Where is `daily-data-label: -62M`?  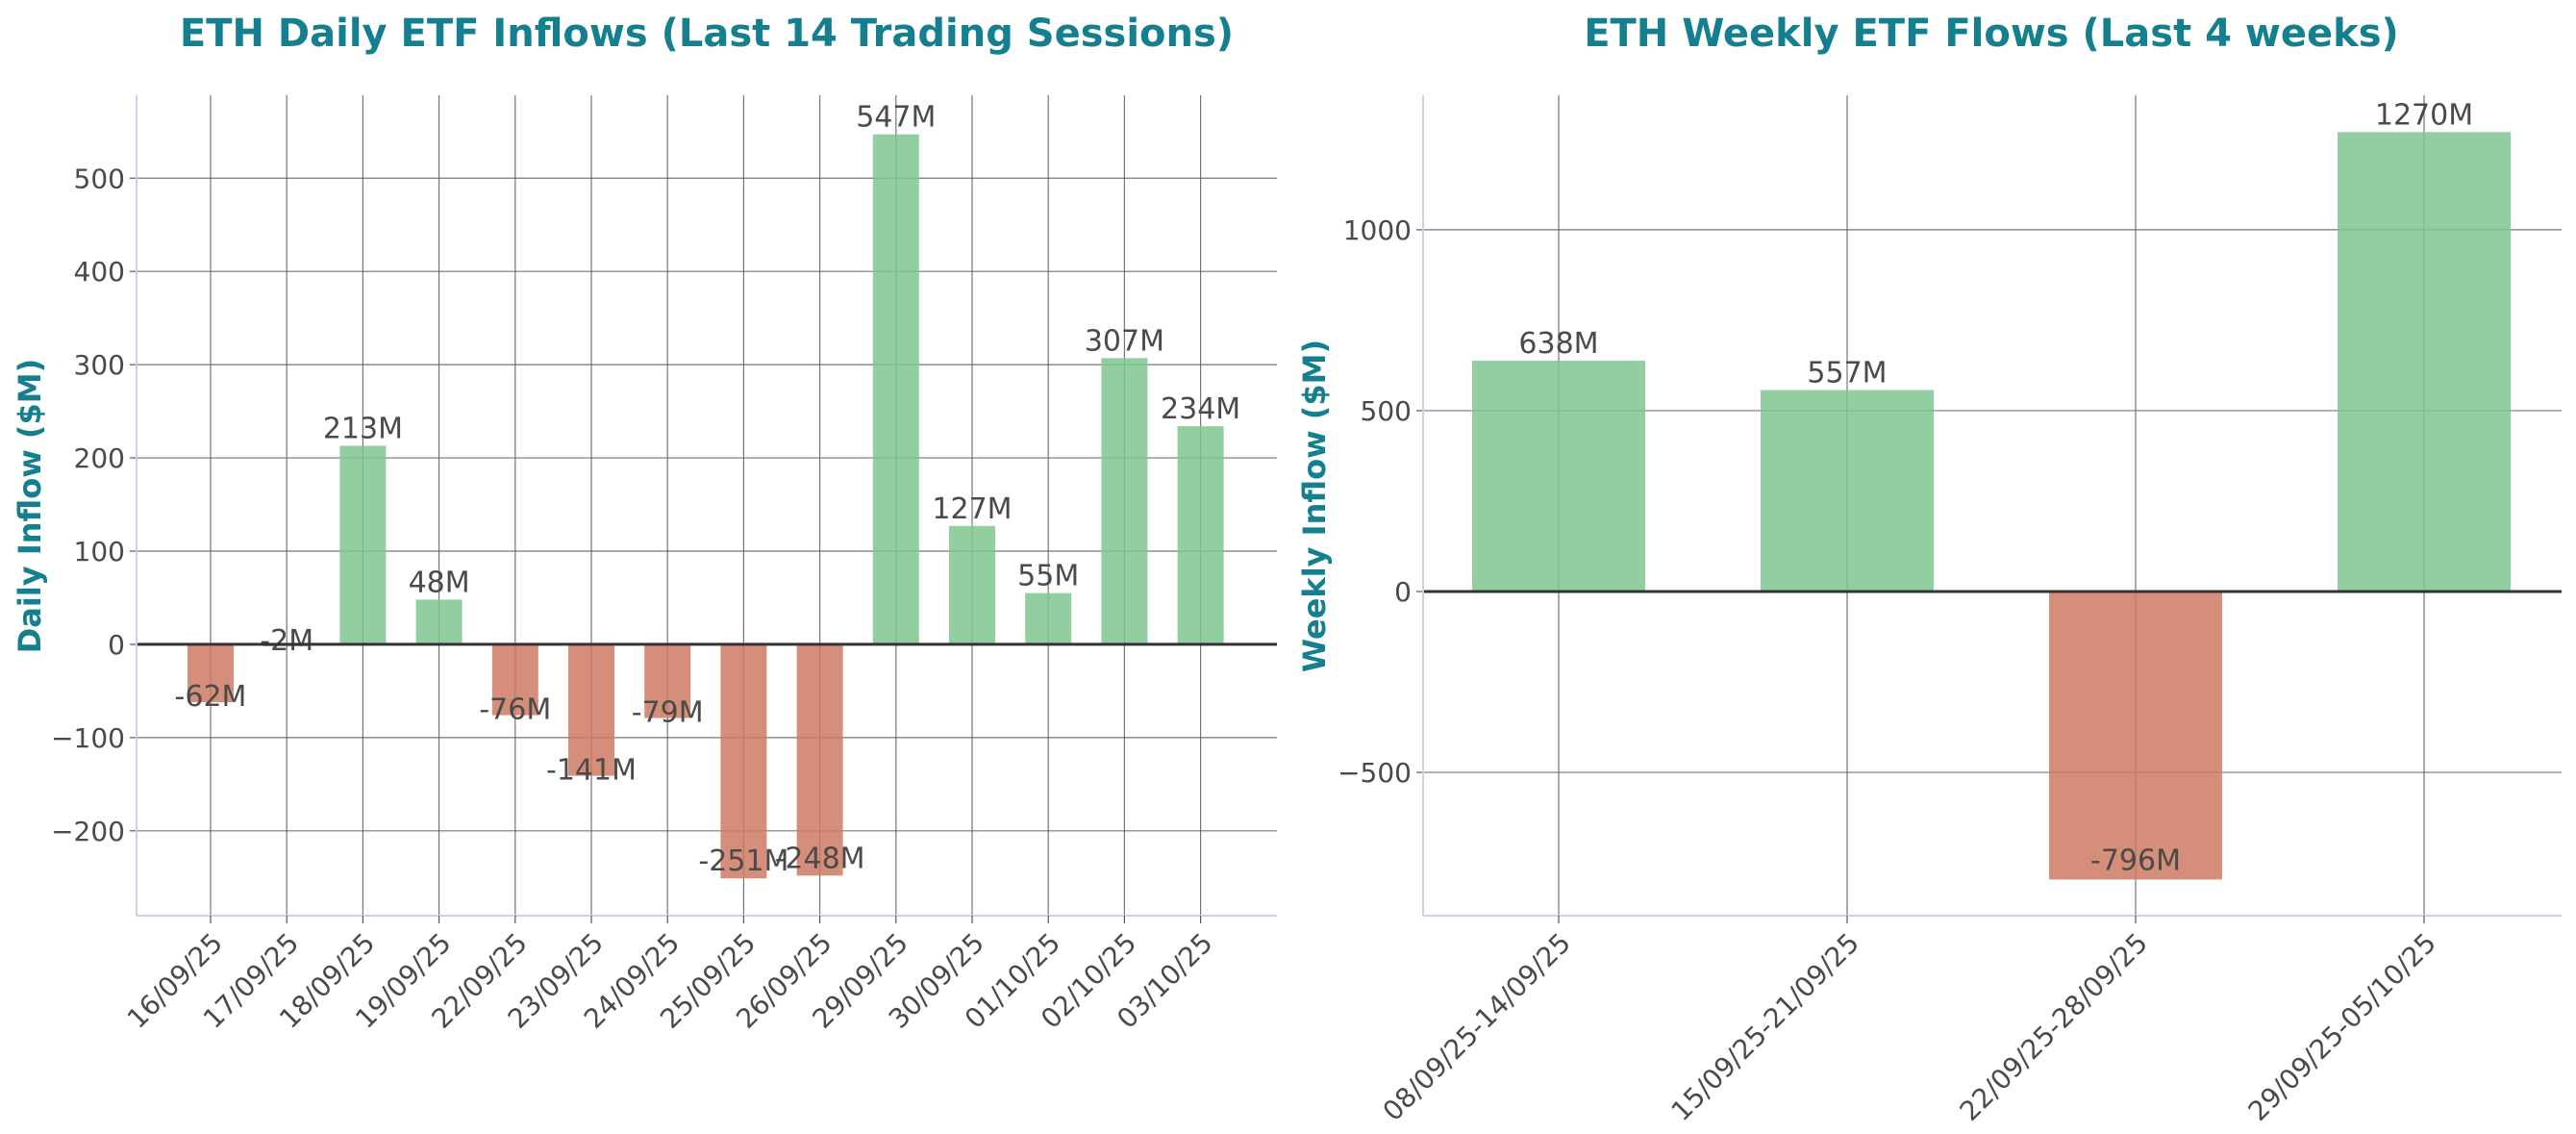 daily-data-label: -62M is located at coordinates (211, 697).